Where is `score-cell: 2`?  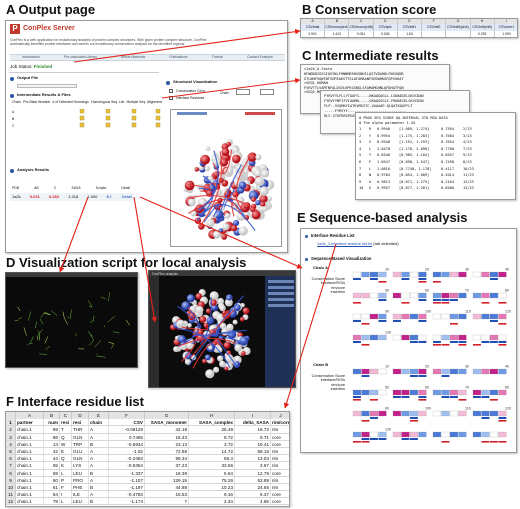 score-cell: 2 is located at coordinates (360, 135).